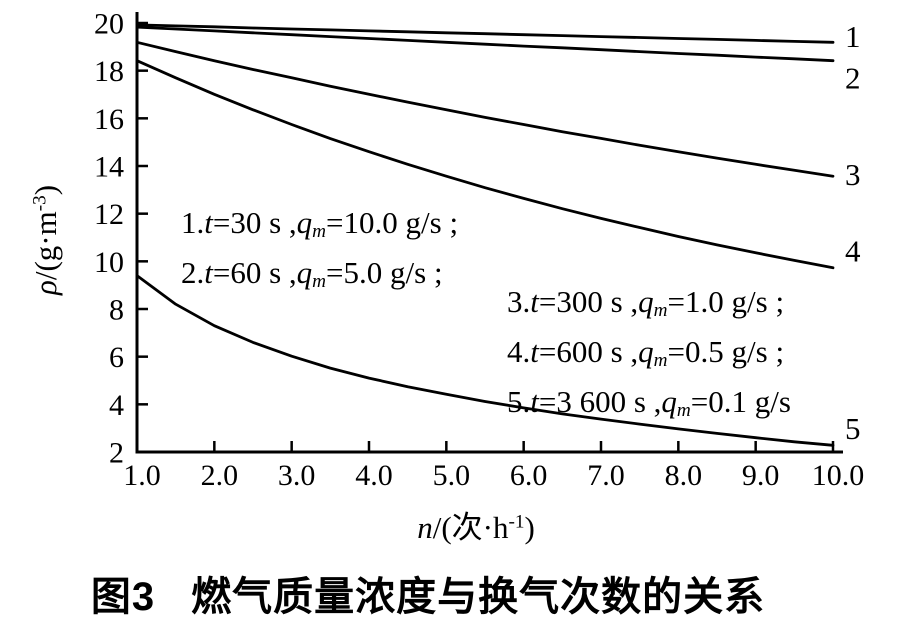 The width and height of the screenshot is (904, 624). Describe the element at coordinates (297, 475) in the screenshot. I see `x-tick-label: 3.0` at that location.